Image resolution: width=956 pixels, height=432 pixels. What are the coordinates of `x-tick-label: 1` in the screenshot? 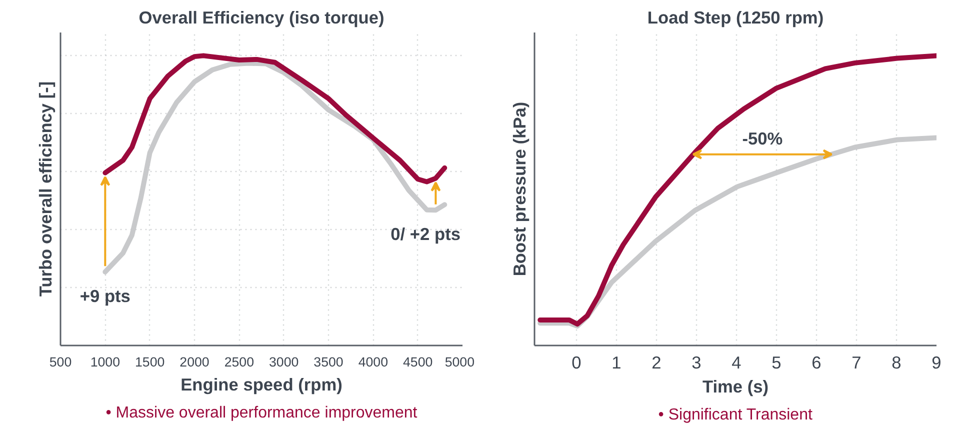 It's located at (617, 362).